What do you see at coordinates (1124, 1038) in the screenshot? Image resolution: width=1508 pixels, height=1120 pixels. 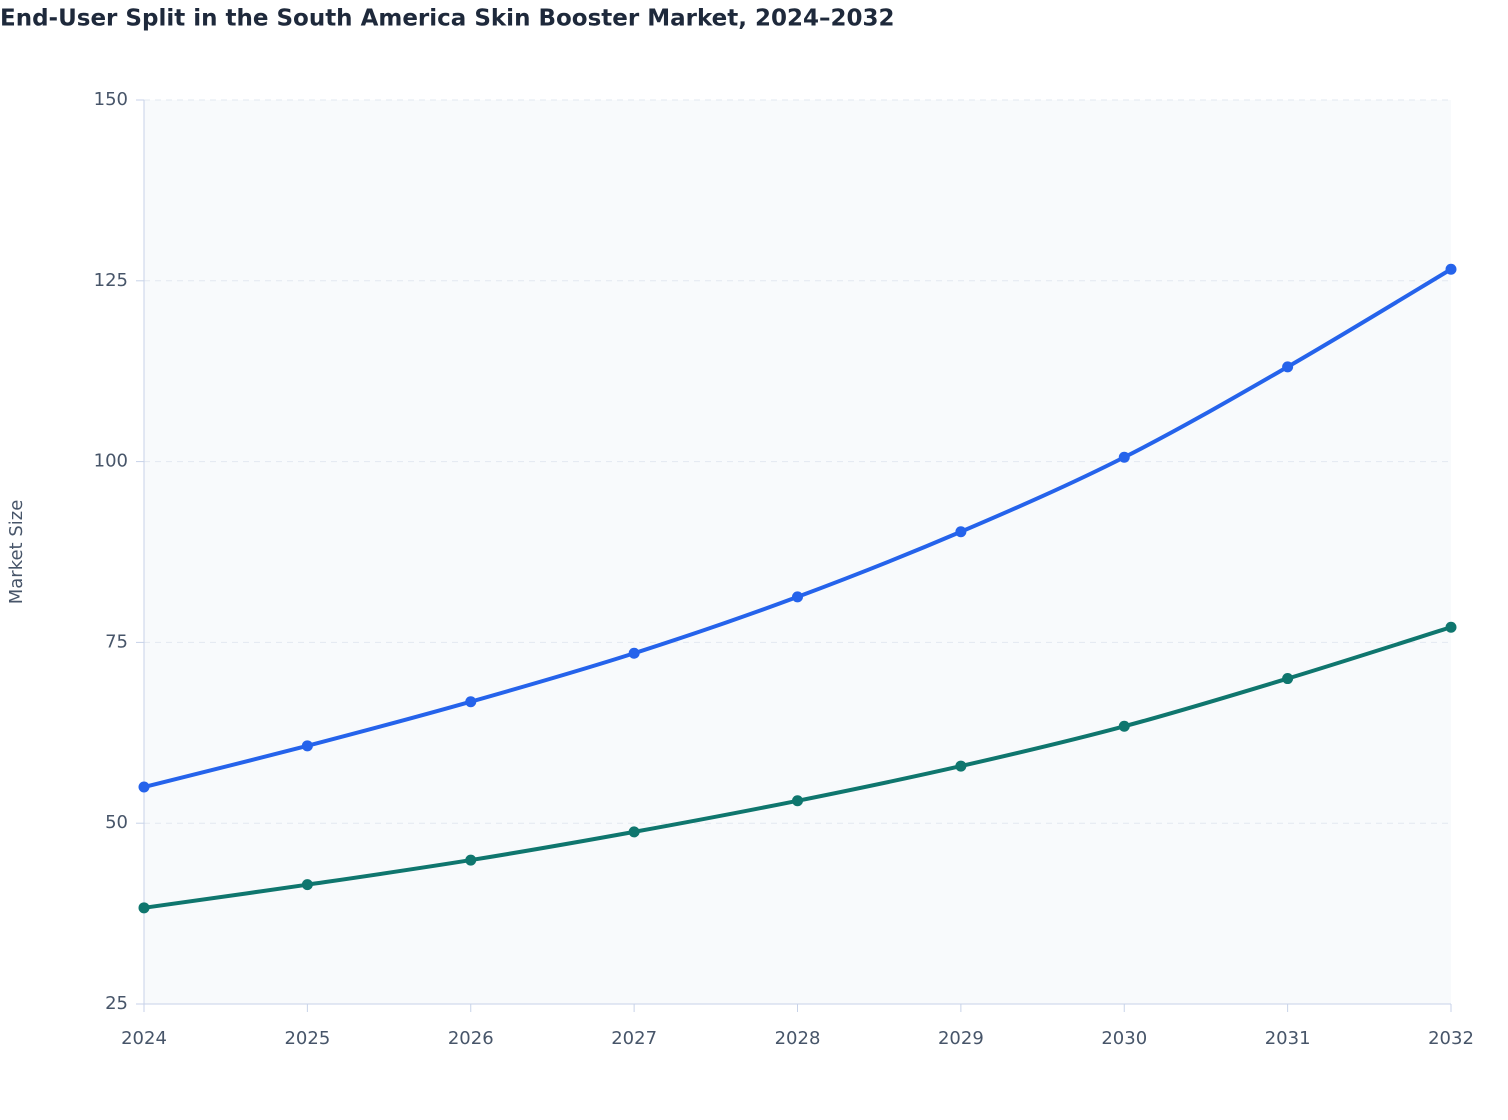 I see `x-tick-label: 2030` at bounding box center [1124, 1038].